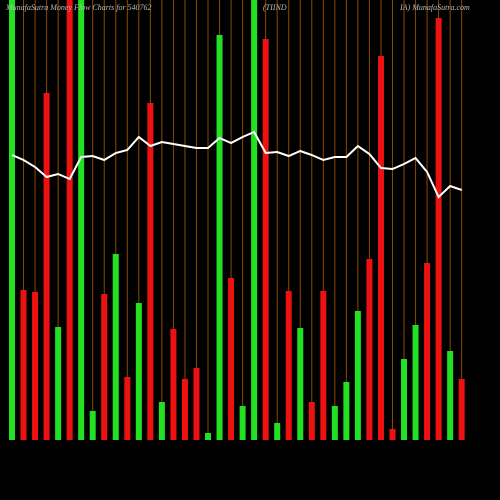 The height and width of the screenshot is (500, 500). I want to click on money-flow-line, so click(237, 164).